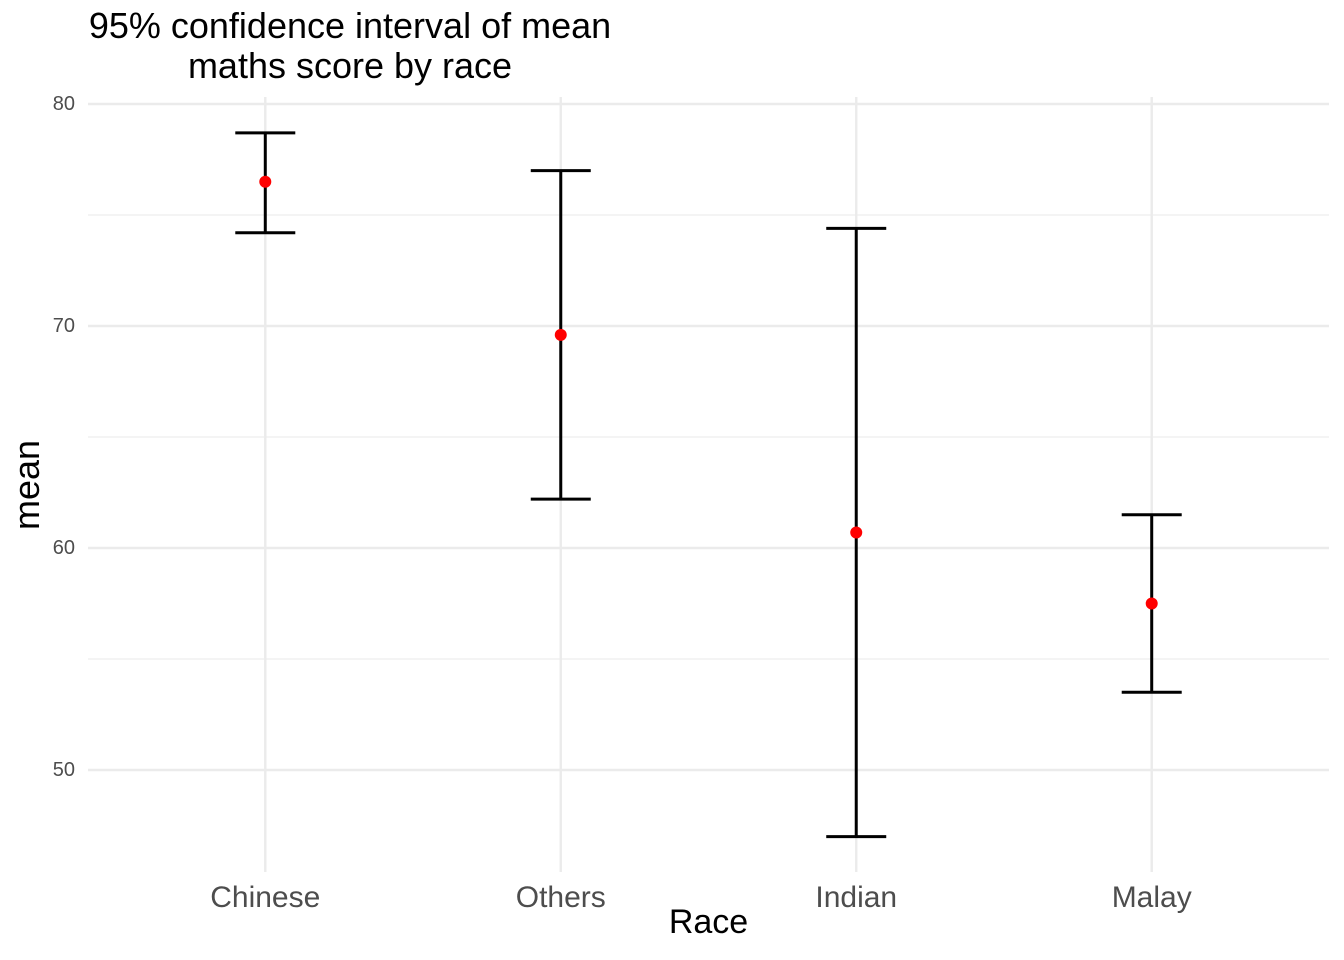  Describe the element at coordinates (26, 485) in the screenshot. I see `y-axis-title: mean` at that location.